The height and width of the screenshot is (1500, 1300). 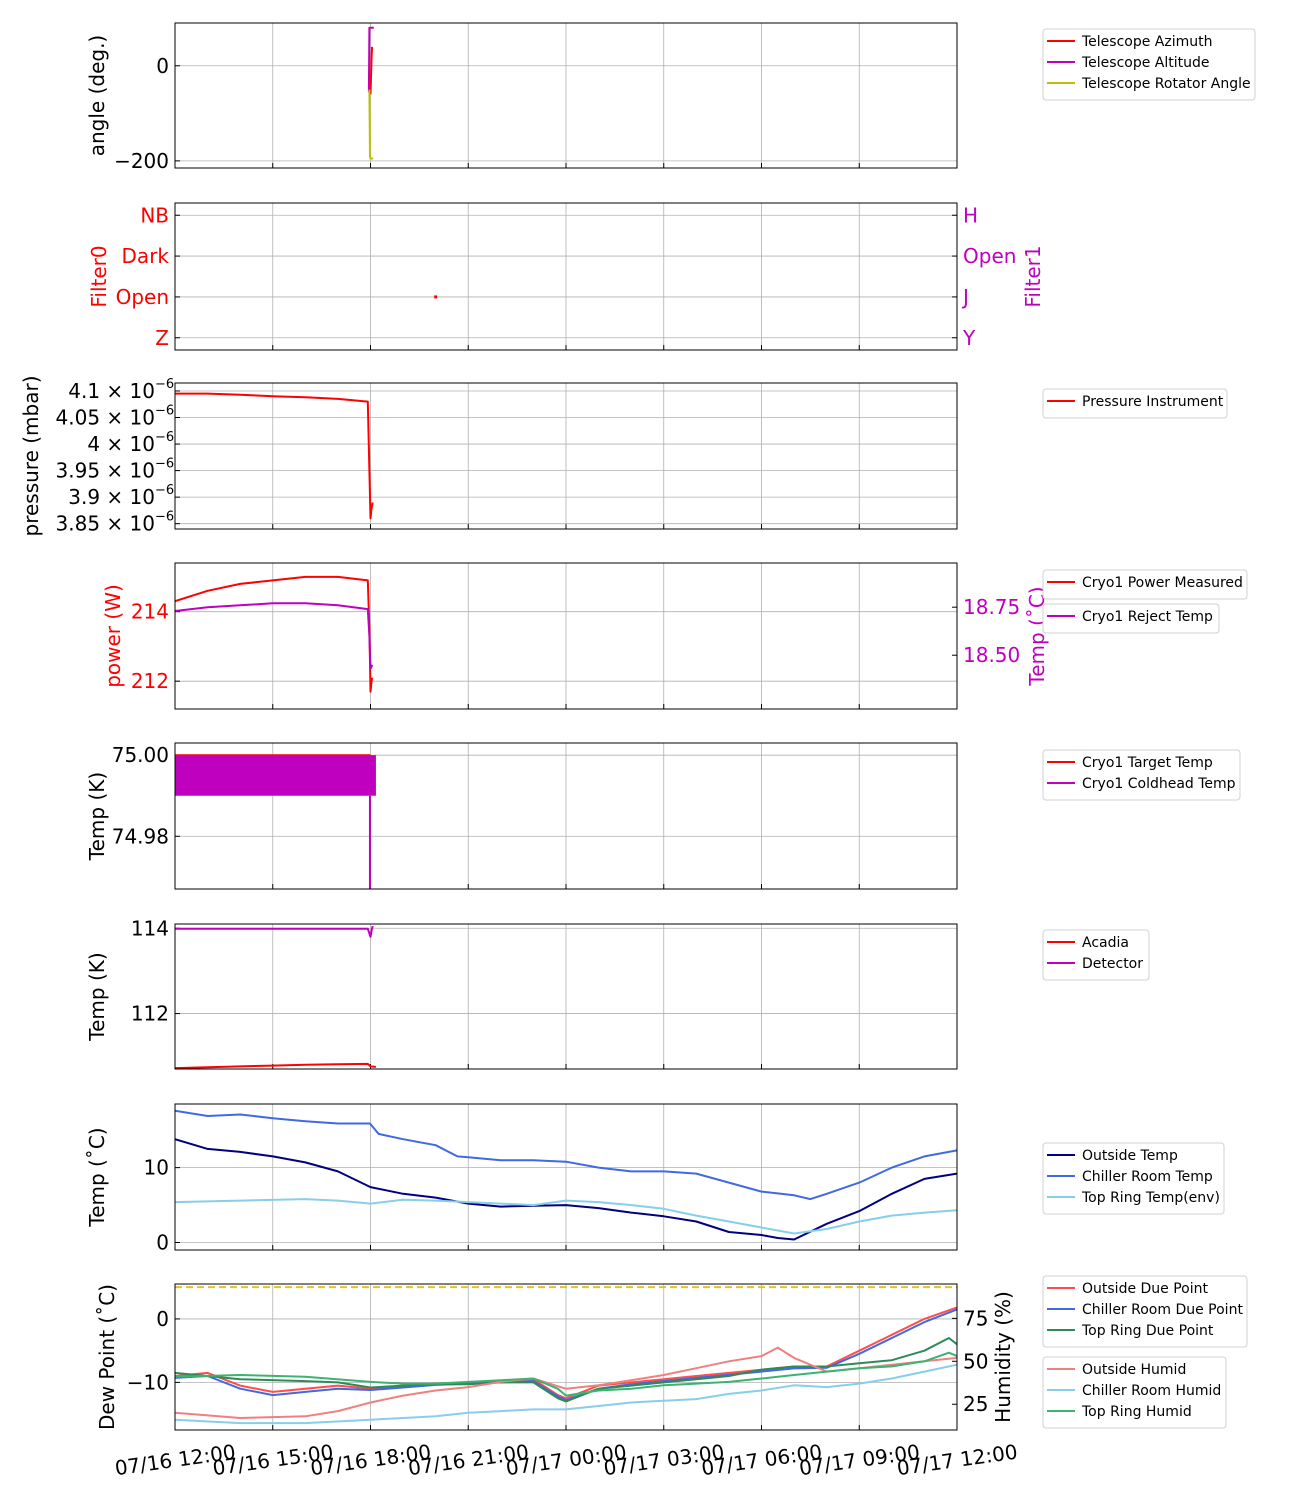 What do you see at coordinates (566, 276) in the screenshot?
I see `chart-panel-2: Z Open Dark NB YJ Open H Filter0 Filter1` at bounding box center [566, 276].